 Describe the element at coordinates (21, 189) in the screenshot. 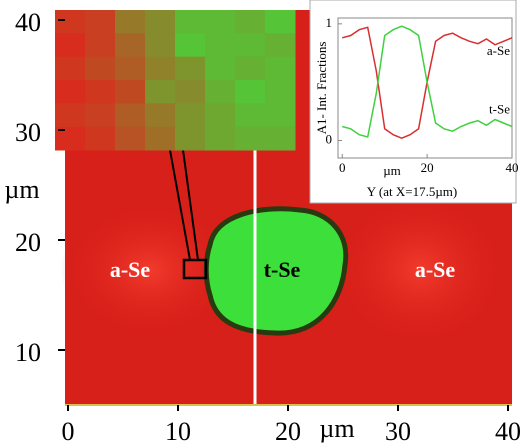

I see `y-axis-label: µm` at that location.